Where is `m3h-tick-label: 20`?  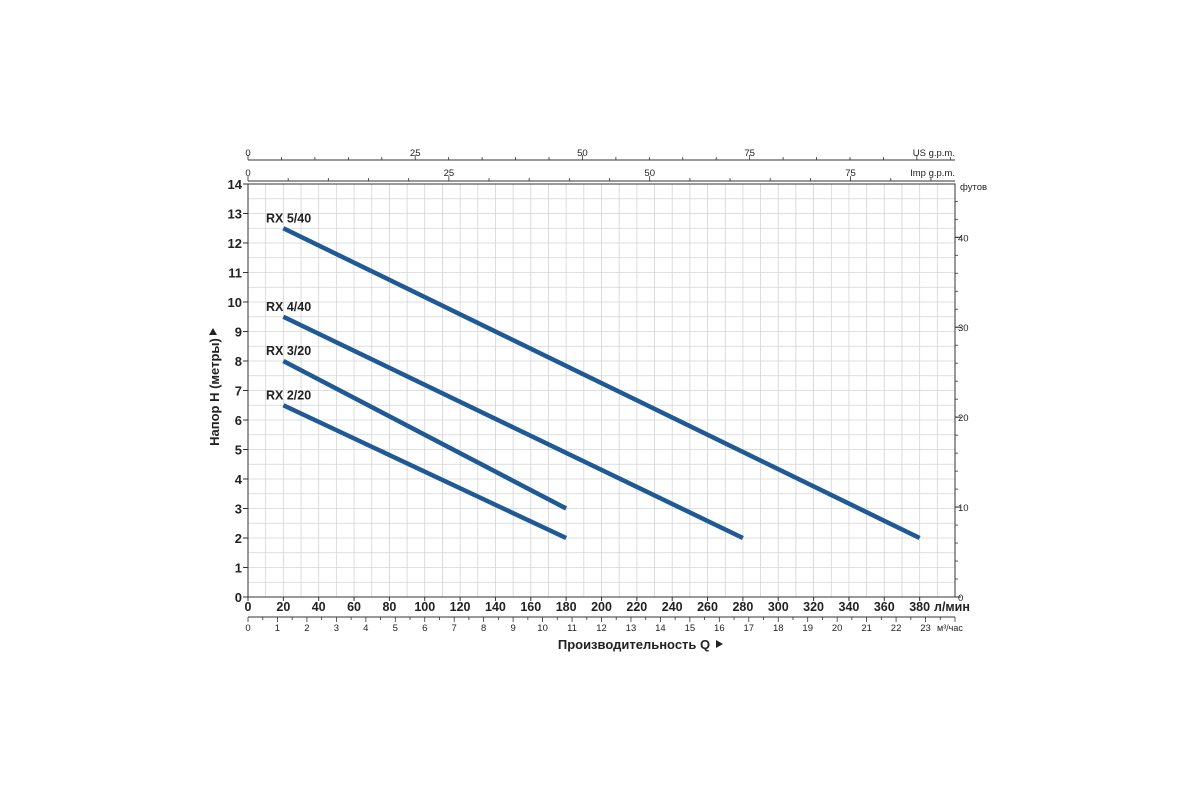 m3h-tick-label: 20 is located at coordinates (837, 628).